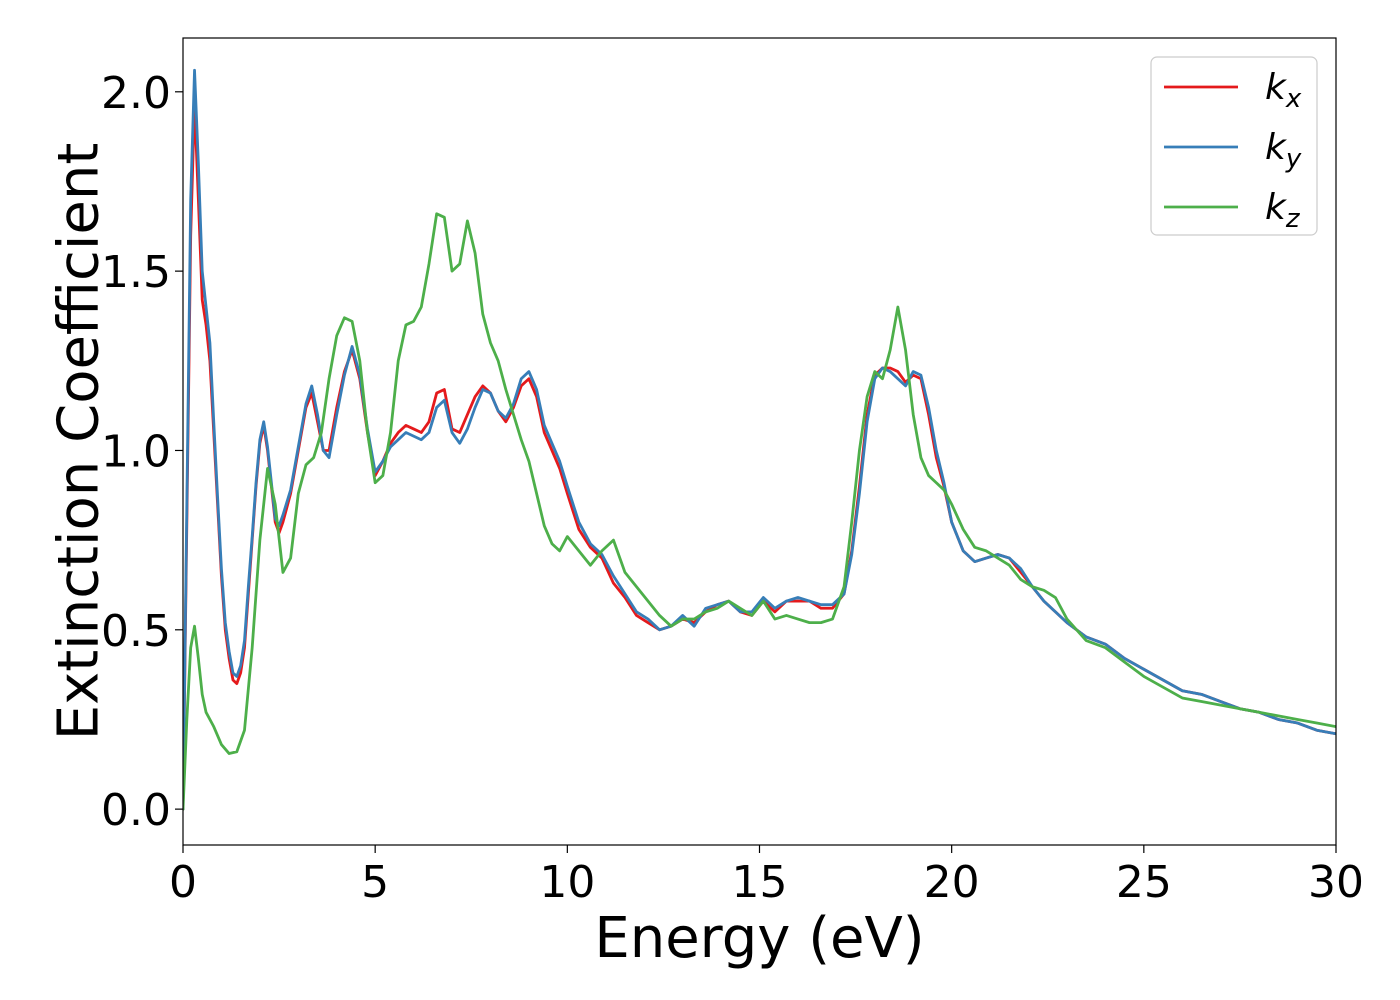 Image resolution: width=1400 pixels, height=1000 pixels. What do you see at coordinates (375, 882) in the screenshot?
I see `x-tick-label: 5` at bounding box center [375, 882].